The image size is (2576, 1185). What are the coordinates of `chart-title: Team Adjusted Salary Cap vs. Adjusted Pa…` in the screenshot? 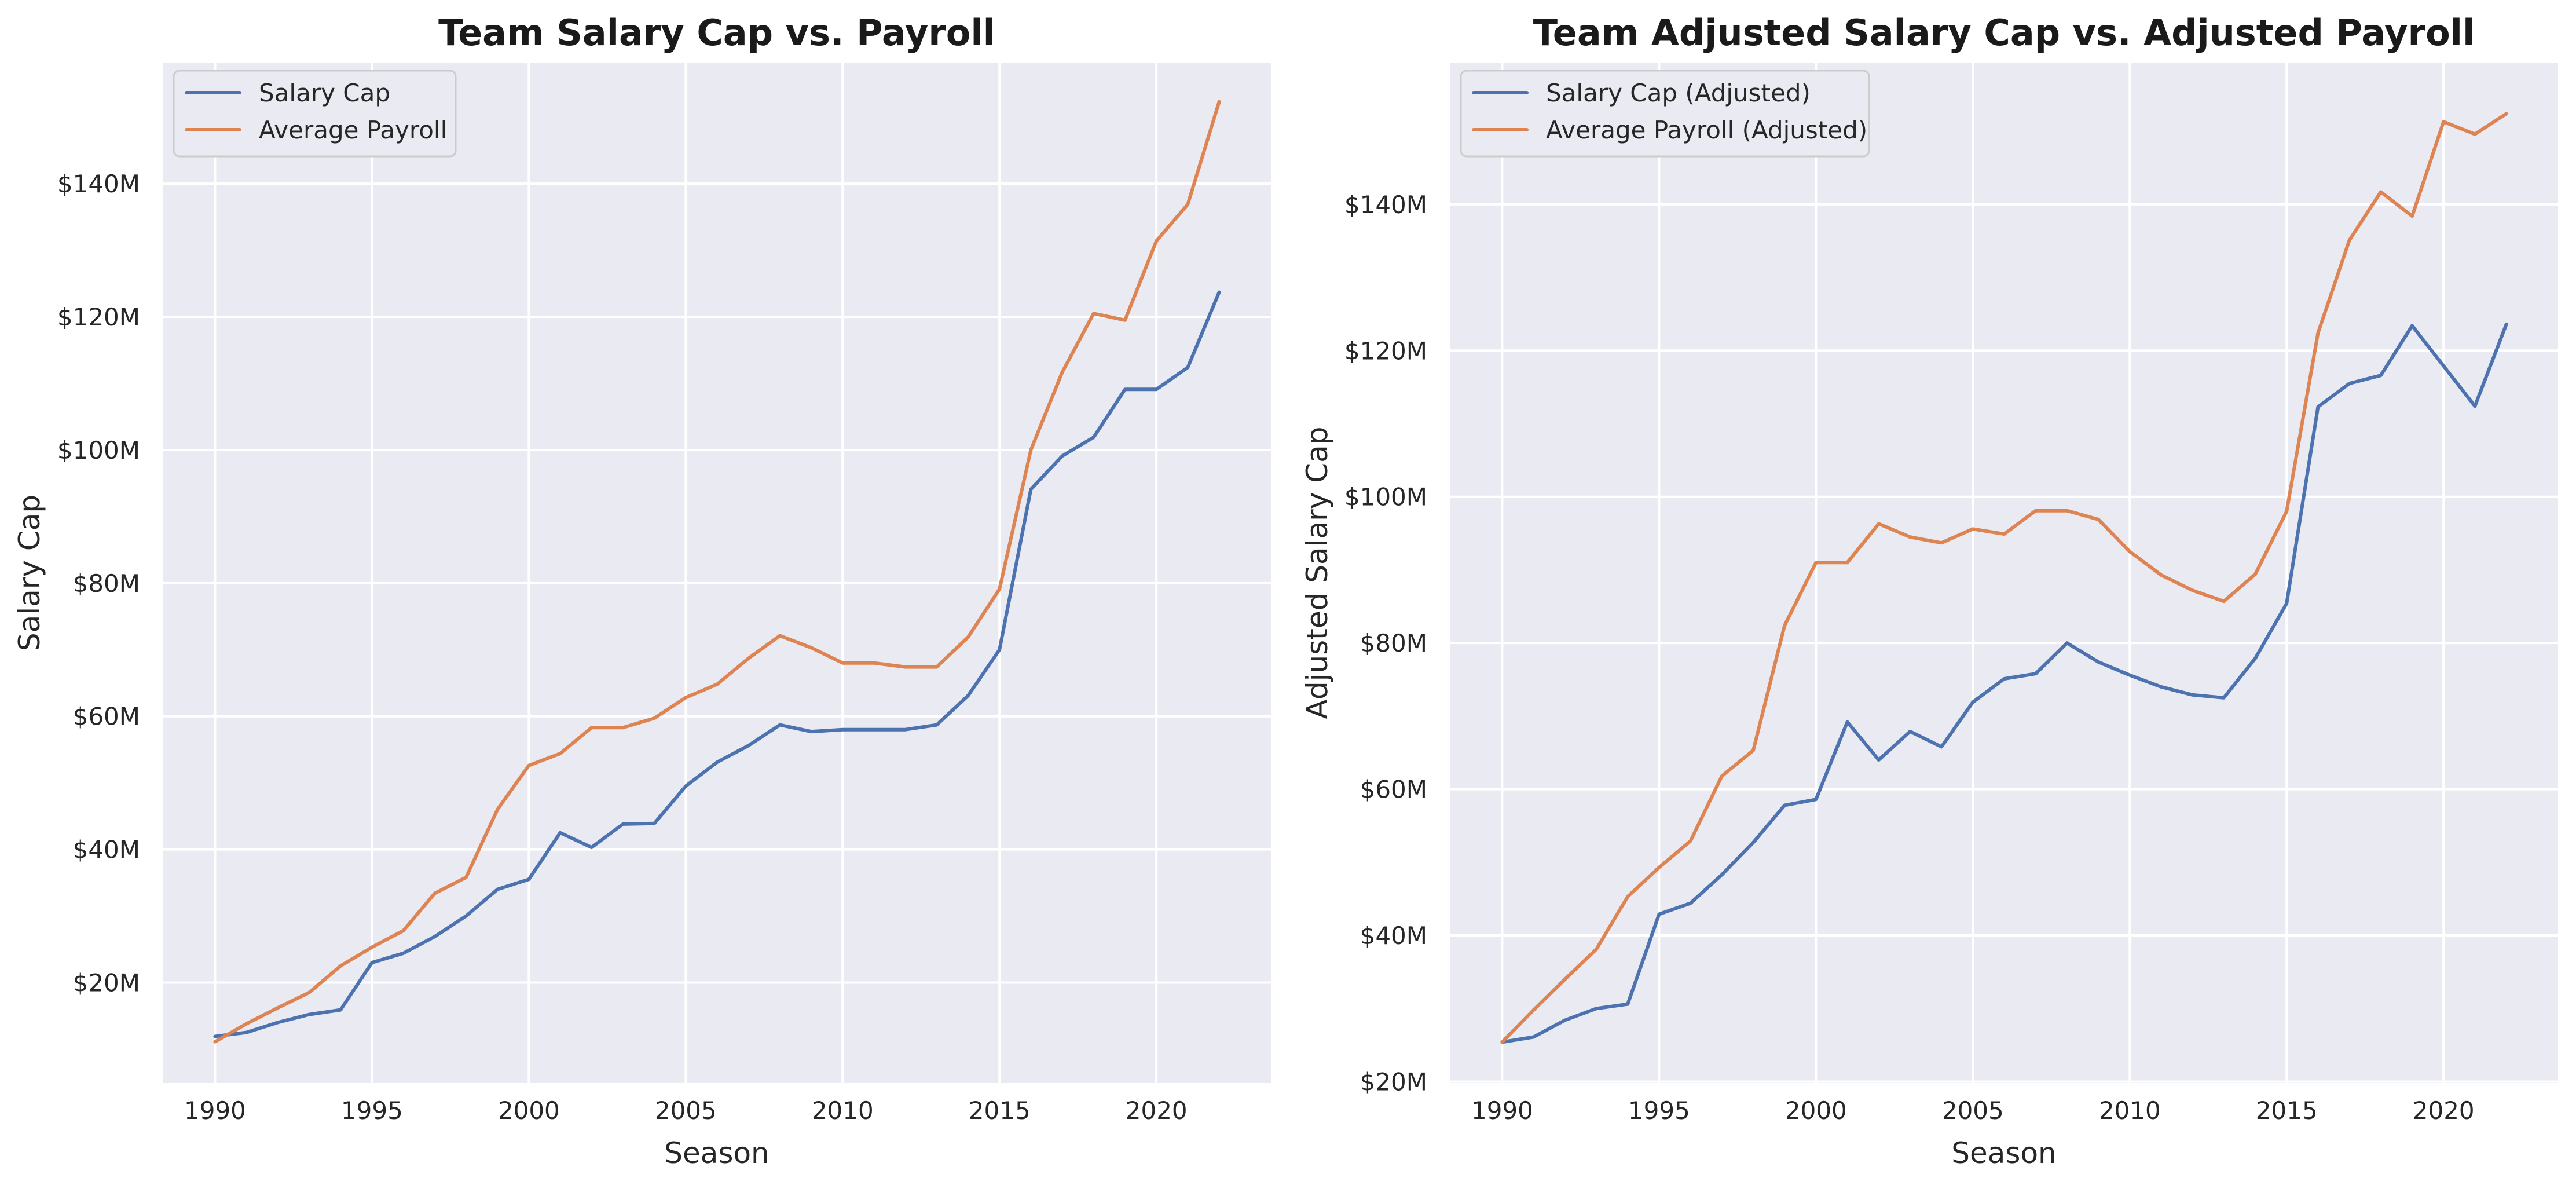 It's located at (2004, 33).